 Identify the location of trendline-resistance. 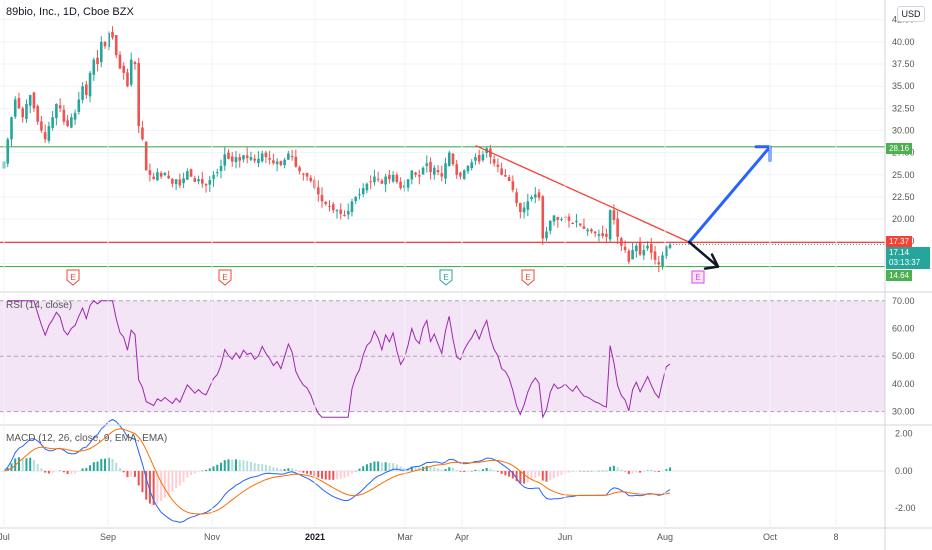
(582, 193).